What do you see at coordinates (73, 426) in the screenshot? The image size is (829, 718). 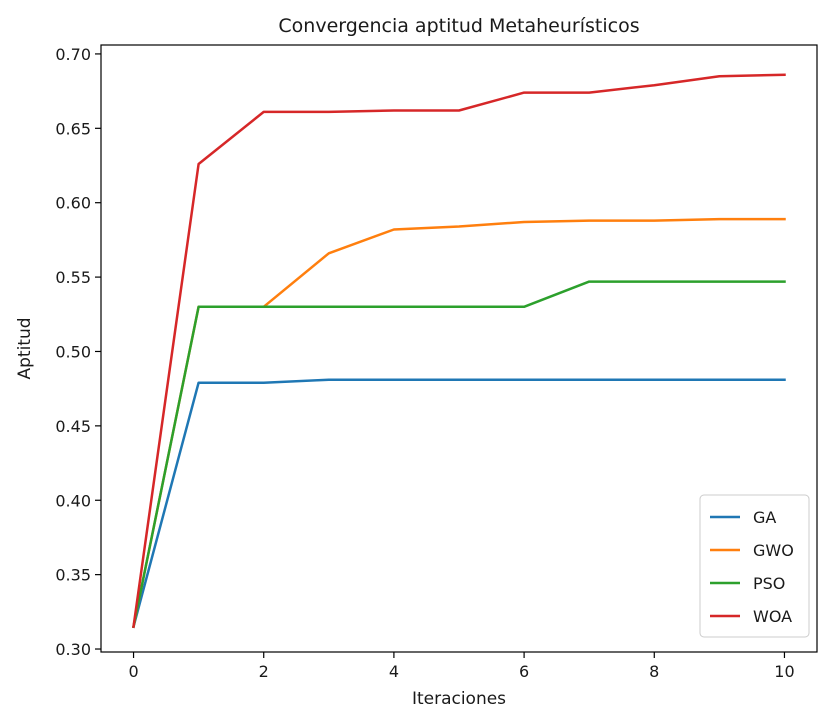 I see `y-tick-label: 0.45` at bounding box center [73, 426].